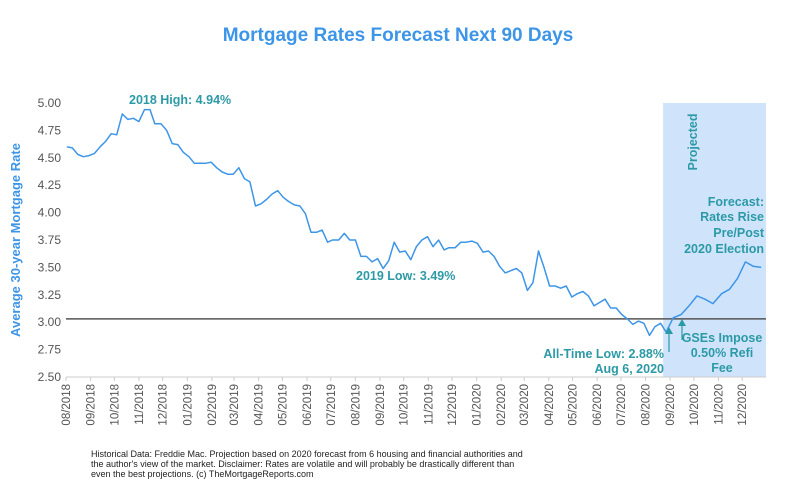  I want to click on arrow-gse-fee-head, so click(682, 322).